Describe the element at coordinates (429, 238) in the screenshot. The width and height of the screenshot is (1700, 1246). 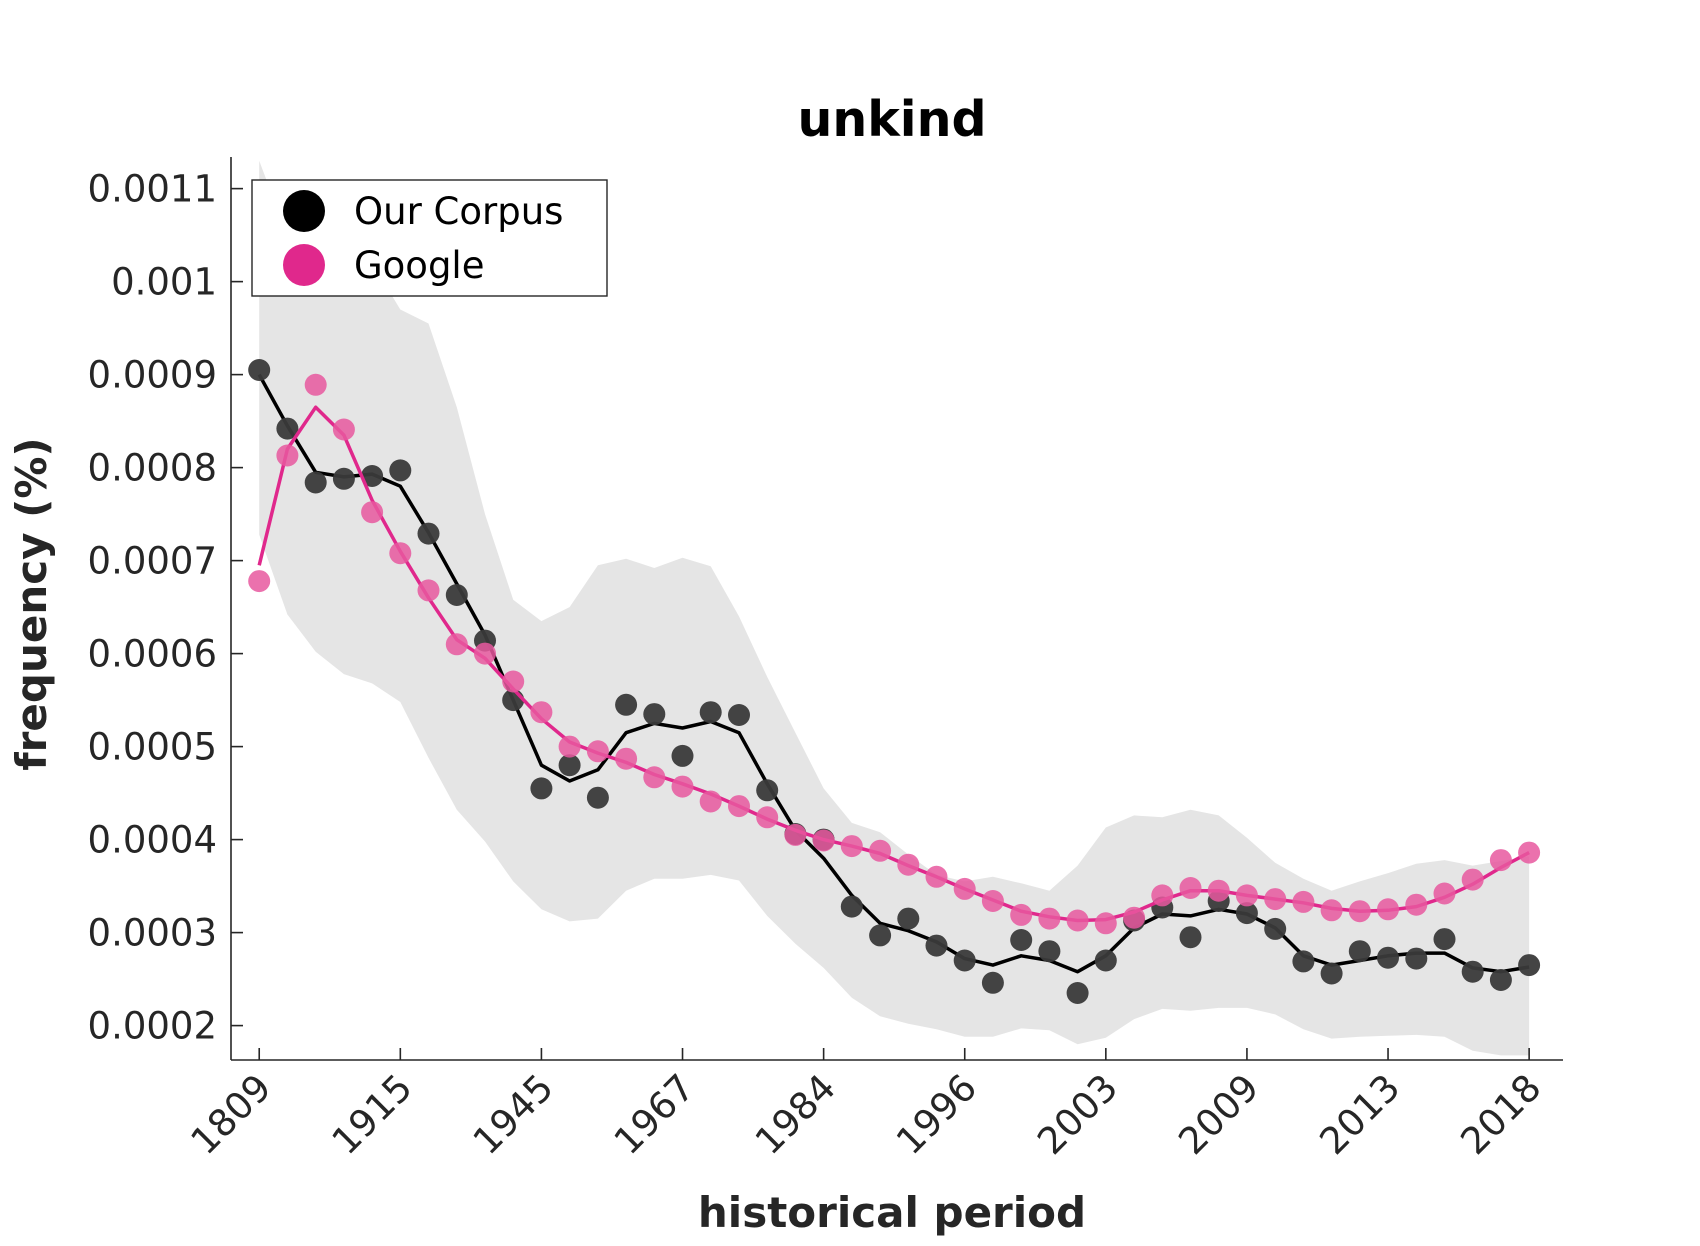
I see `legend: Our Corpus Google` at that location.